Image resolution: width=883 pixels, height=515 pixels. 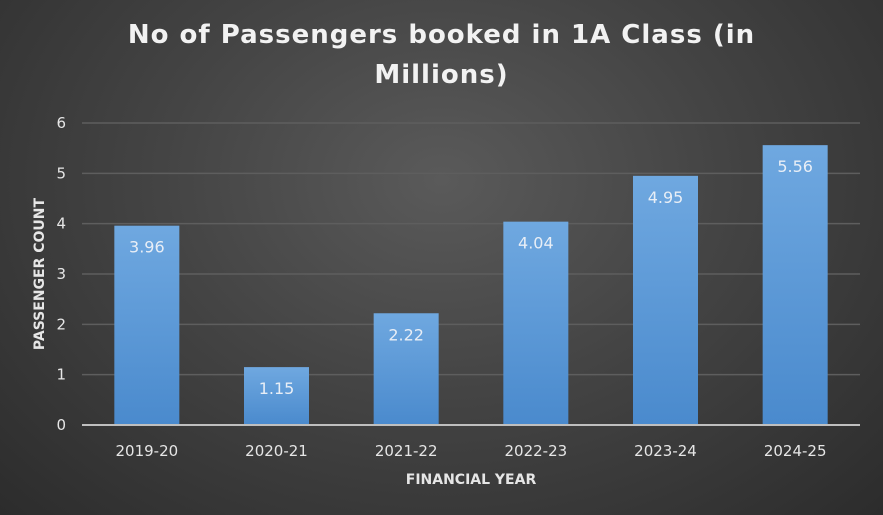 What do you see at coordinates (471, 480) in the screenshot?
I see `x-axis-title: FINANCIAL YEAR` at bounding box center [471, 480].